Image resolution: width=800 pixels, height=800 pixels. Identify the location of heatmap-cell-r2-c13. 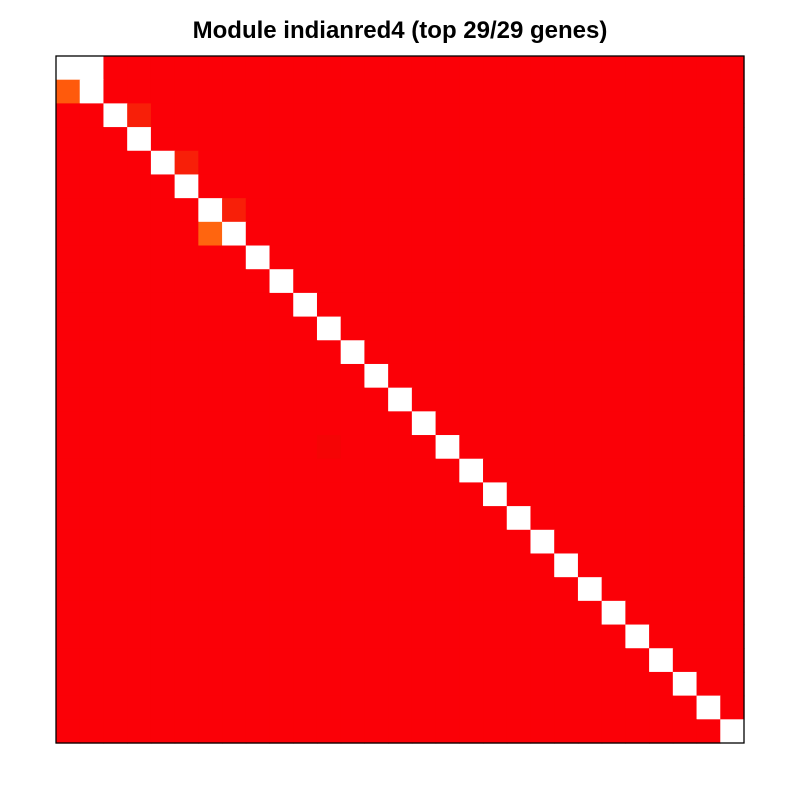
(376, 115).